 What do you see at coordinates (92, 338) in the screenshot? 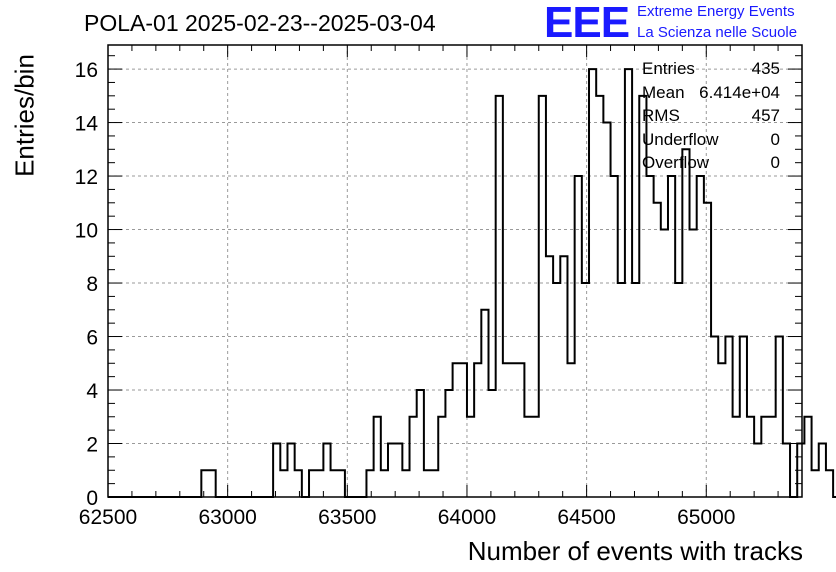
I see `y-tick-label: 6` at bounding box center [92, 338].